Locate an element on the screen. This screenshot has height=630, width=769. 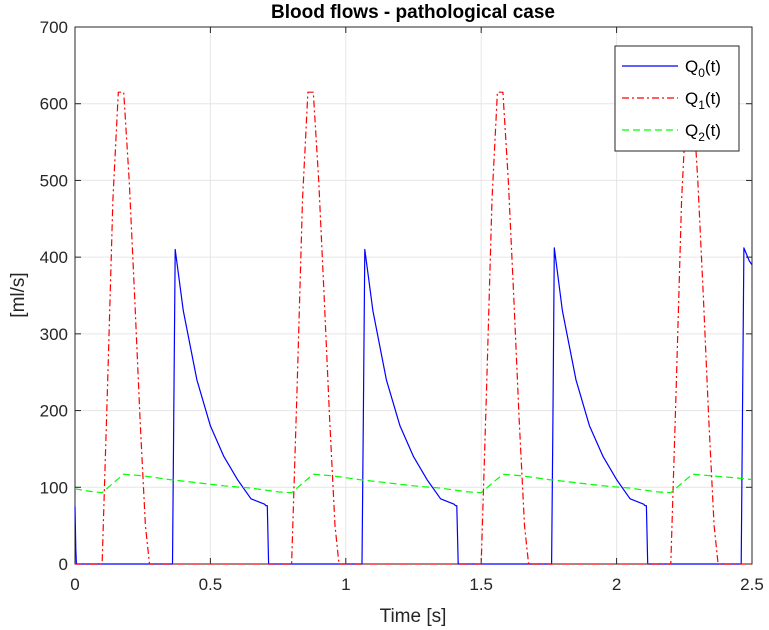
x-axis-label: Time [s] is located at coordinates (413, 616).